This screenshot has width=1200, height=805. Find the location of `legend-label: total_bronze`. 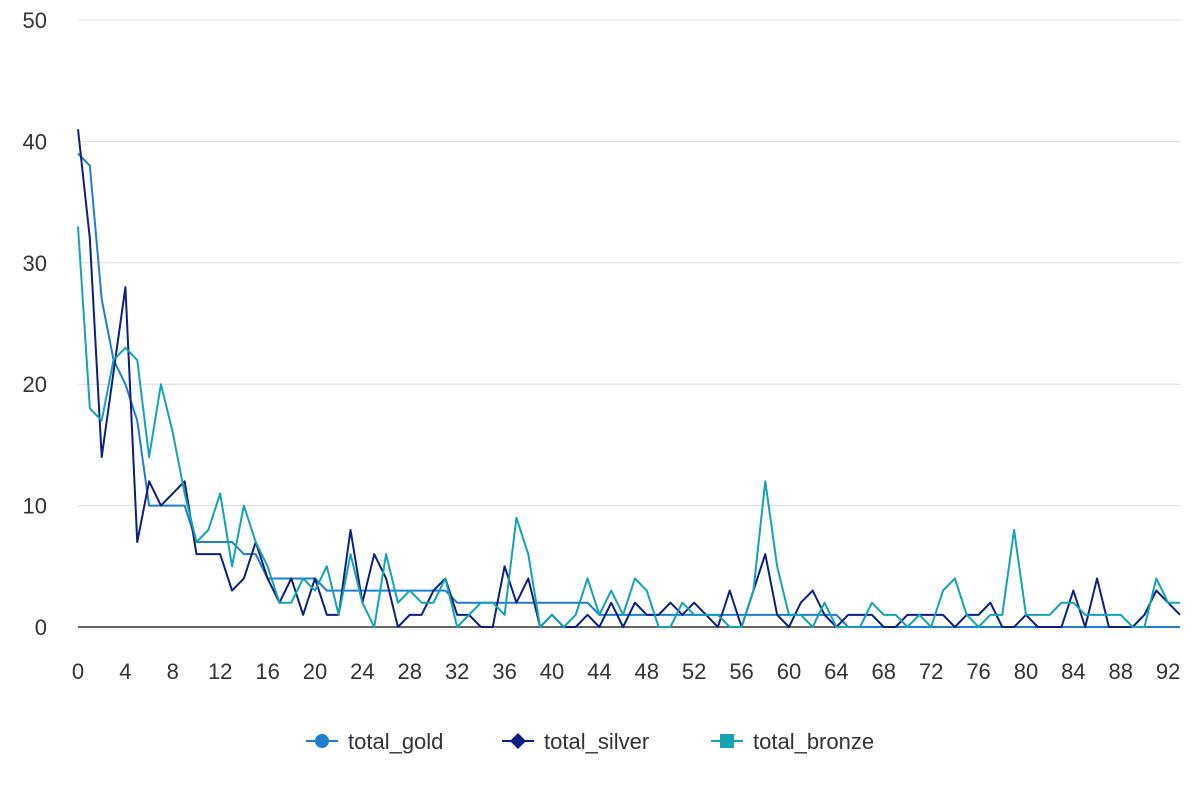

legend-label: total_bronze is located at coordinates (813, 741).